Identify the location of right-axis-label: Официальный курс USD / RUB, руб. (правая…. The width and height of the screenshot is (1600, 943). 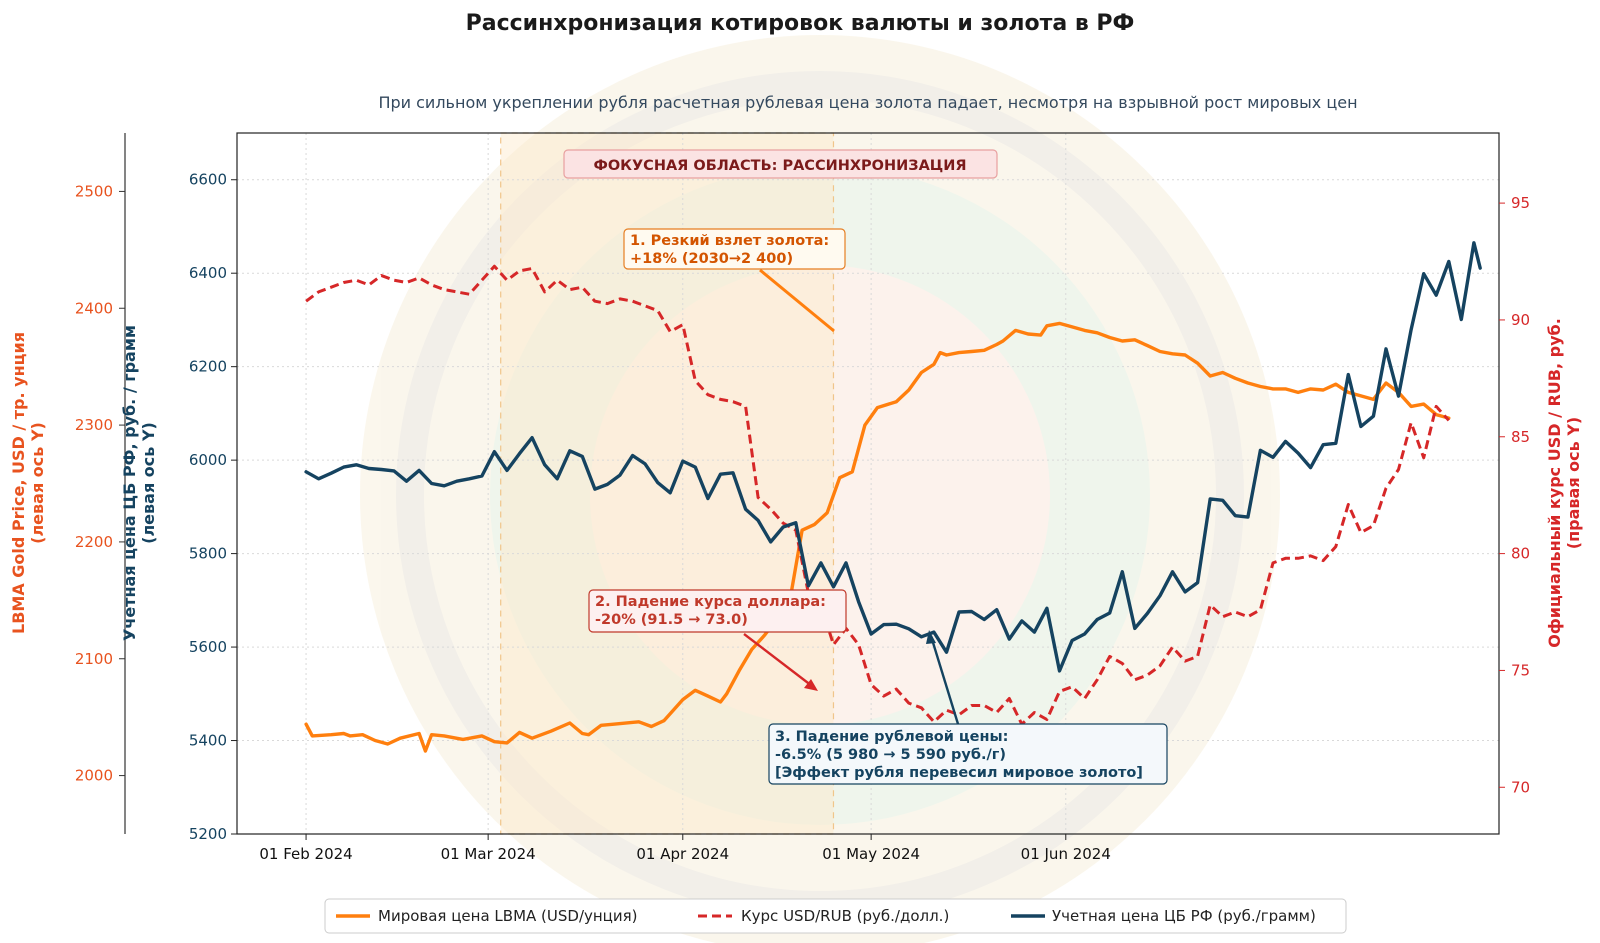
(1564, 483).